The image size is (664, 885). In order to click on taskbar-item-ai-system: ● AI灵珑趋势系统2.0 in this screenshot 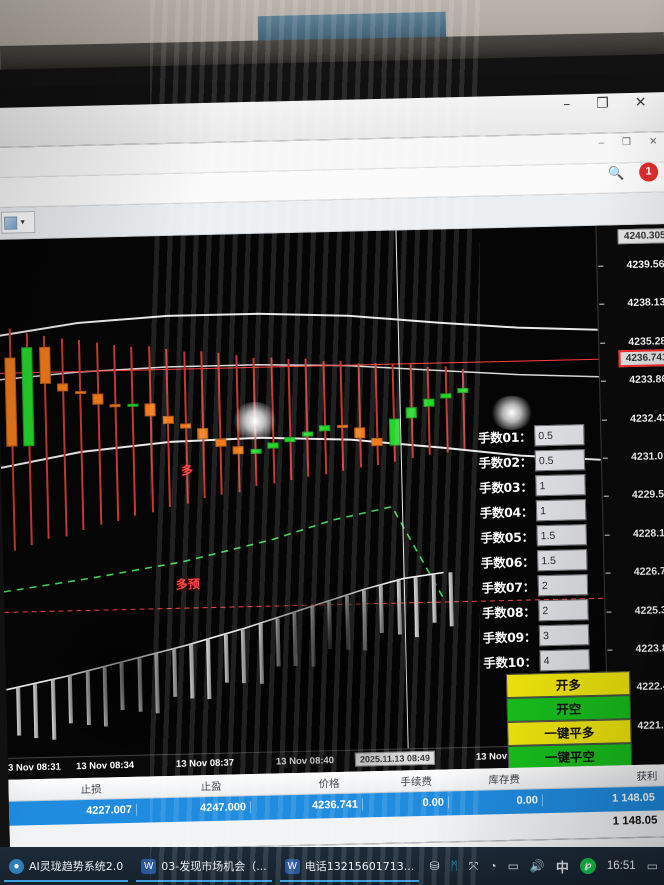, I will do `click(66, 866)`.